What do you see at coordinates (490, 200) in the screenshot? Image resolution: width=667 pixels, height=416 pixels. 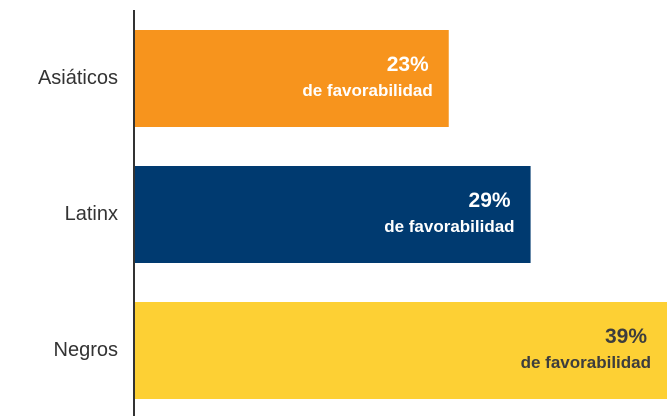 I see `value-label: 29%` at bounding box center [490, 200].